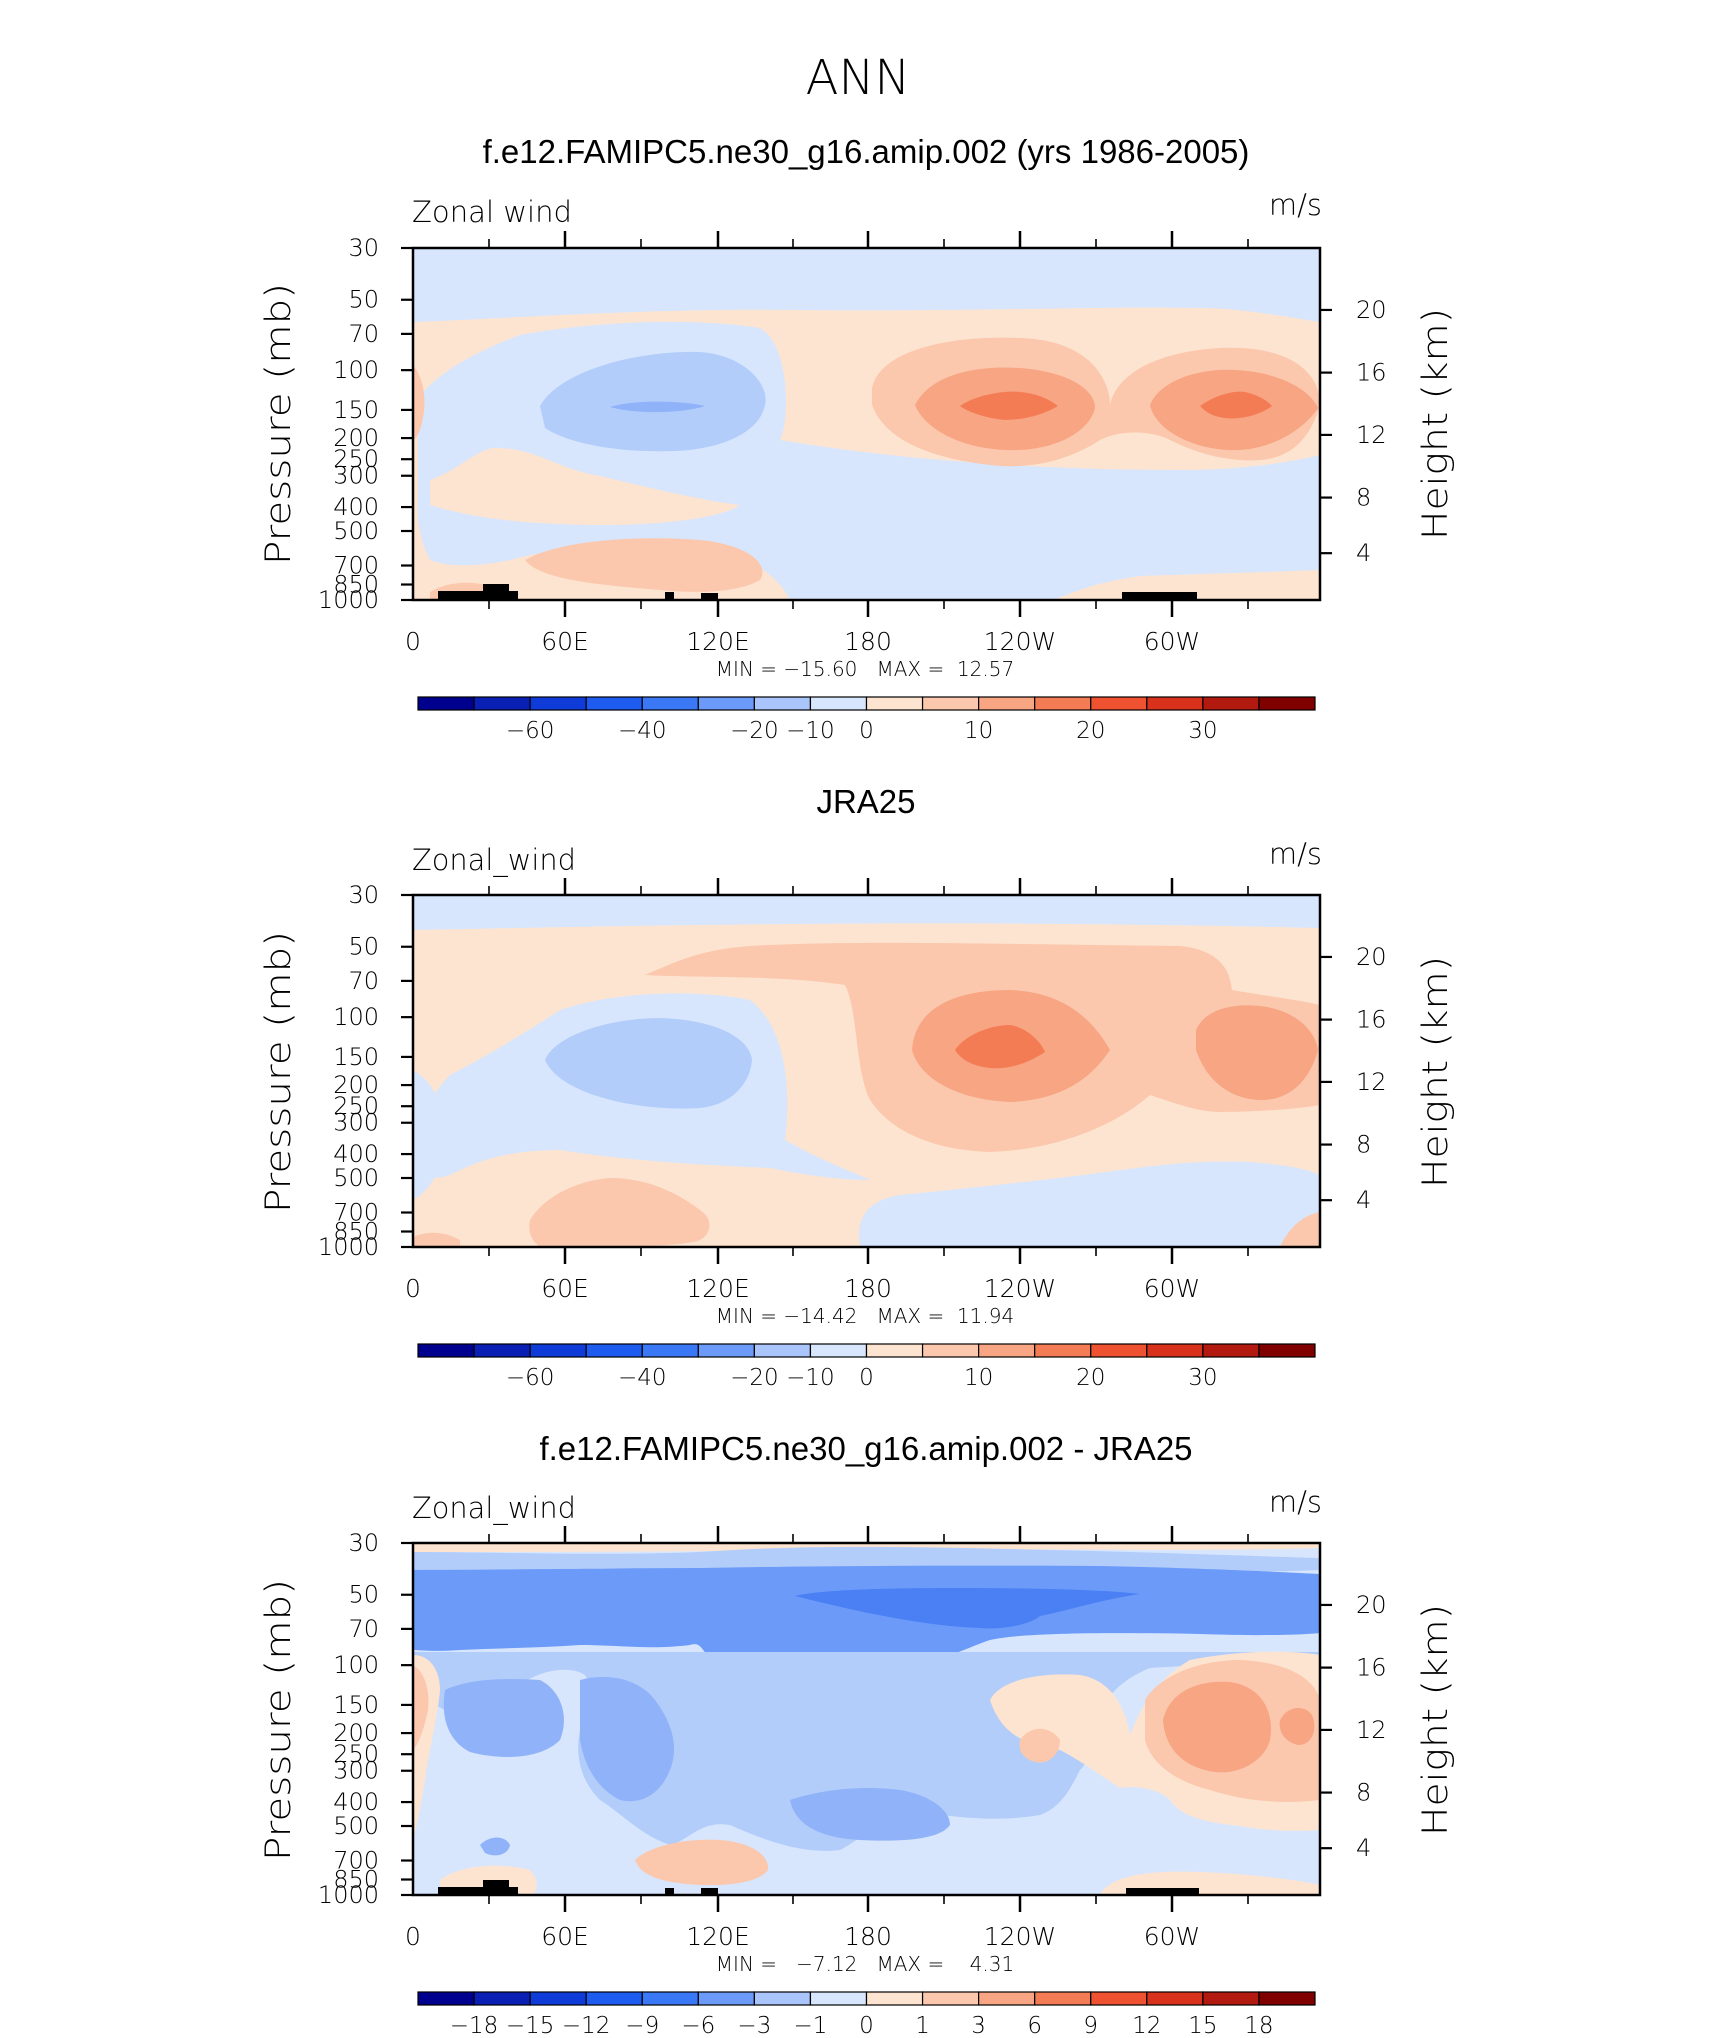 The image size is (1710, 2038). What do you see at coordinates (866, 1719) in the screenshot?
I see `panel-3-contours` at bounding box center [866, 1719].